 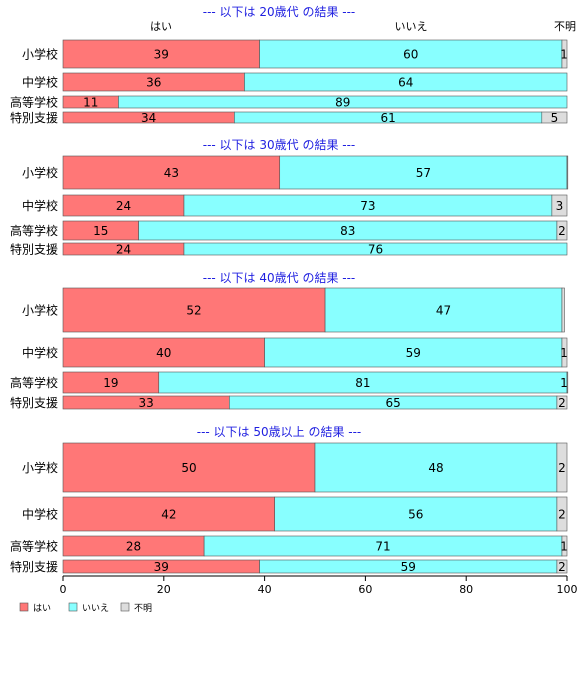 What do you see at coordinates (161, 567) in the screenshot?
I see `data-label: 39` at bounding box center [161, 567].